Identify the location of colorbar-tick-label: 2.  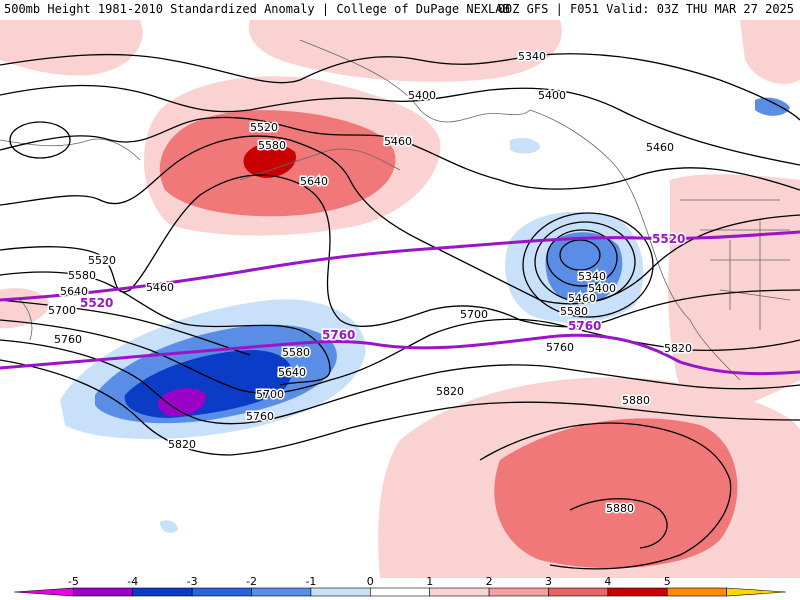
(489, 581).